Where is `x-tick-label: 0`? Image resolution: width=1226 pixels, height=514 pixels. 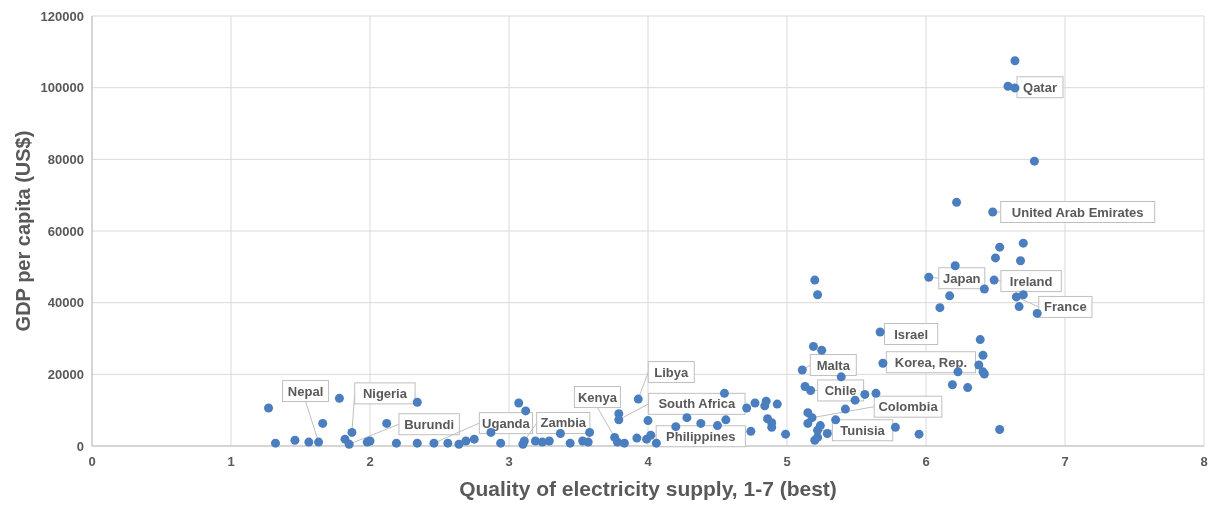 x-tick-label: 0 is located at coordinates (92, 461).